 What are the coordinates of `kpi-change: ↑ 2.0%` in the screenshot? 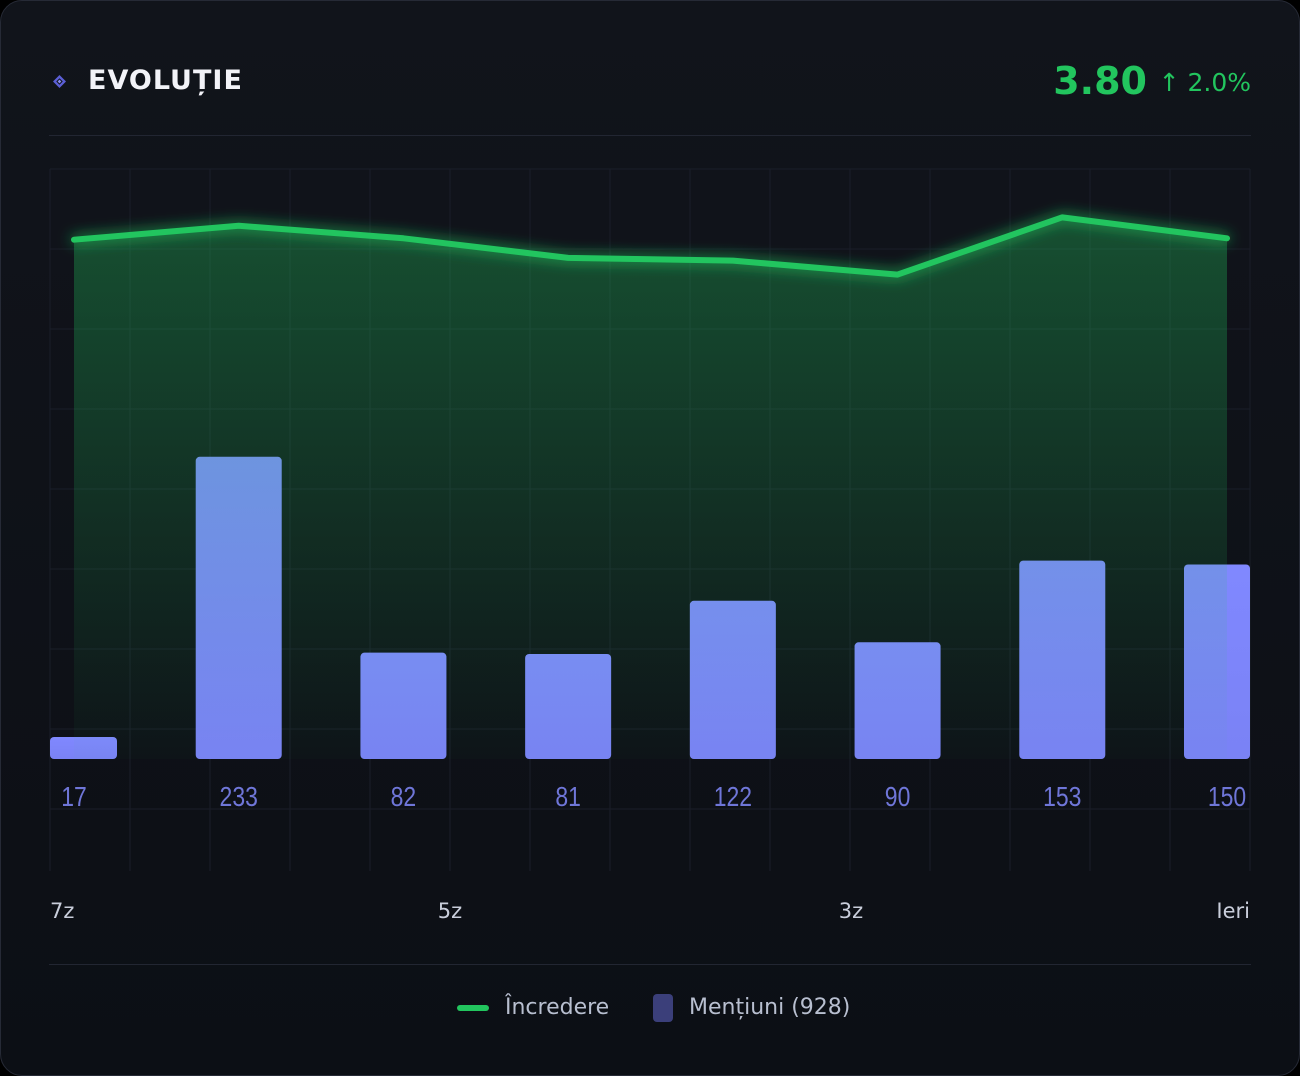 It's located at (1204, 82).